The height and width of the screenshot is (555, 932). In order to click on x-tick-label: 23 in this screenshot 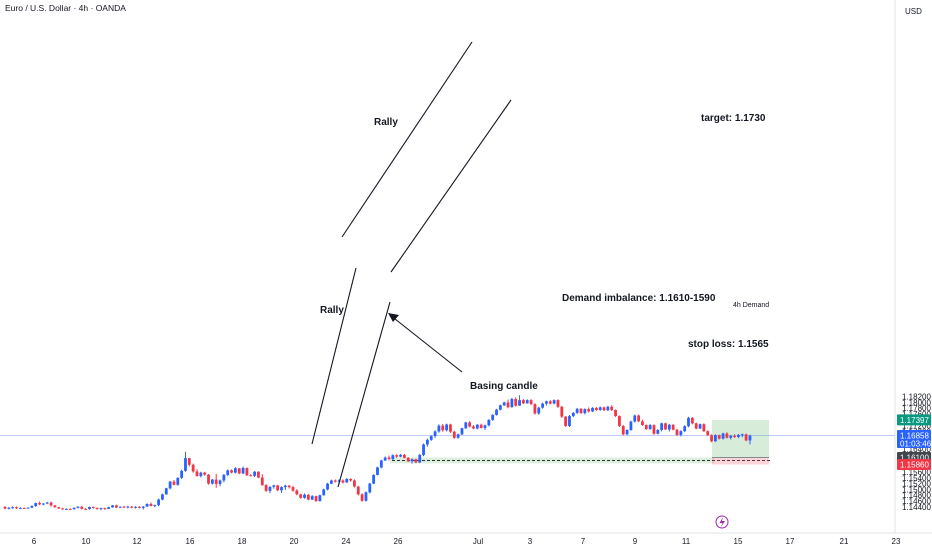, I will do `click(896, 541)`.